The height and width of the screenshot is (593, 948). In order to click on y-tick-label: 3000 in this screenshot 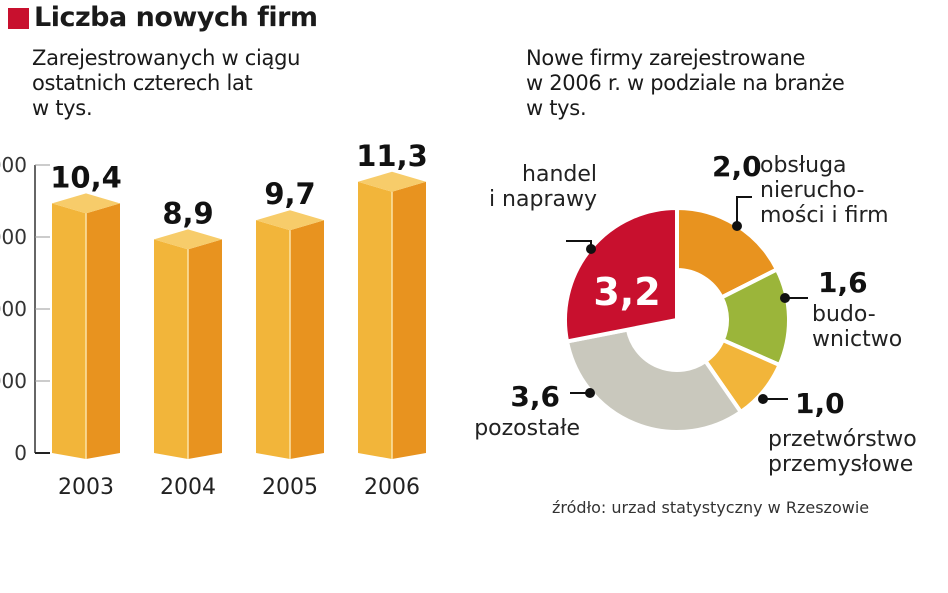, I will do `click(13, 381)`.